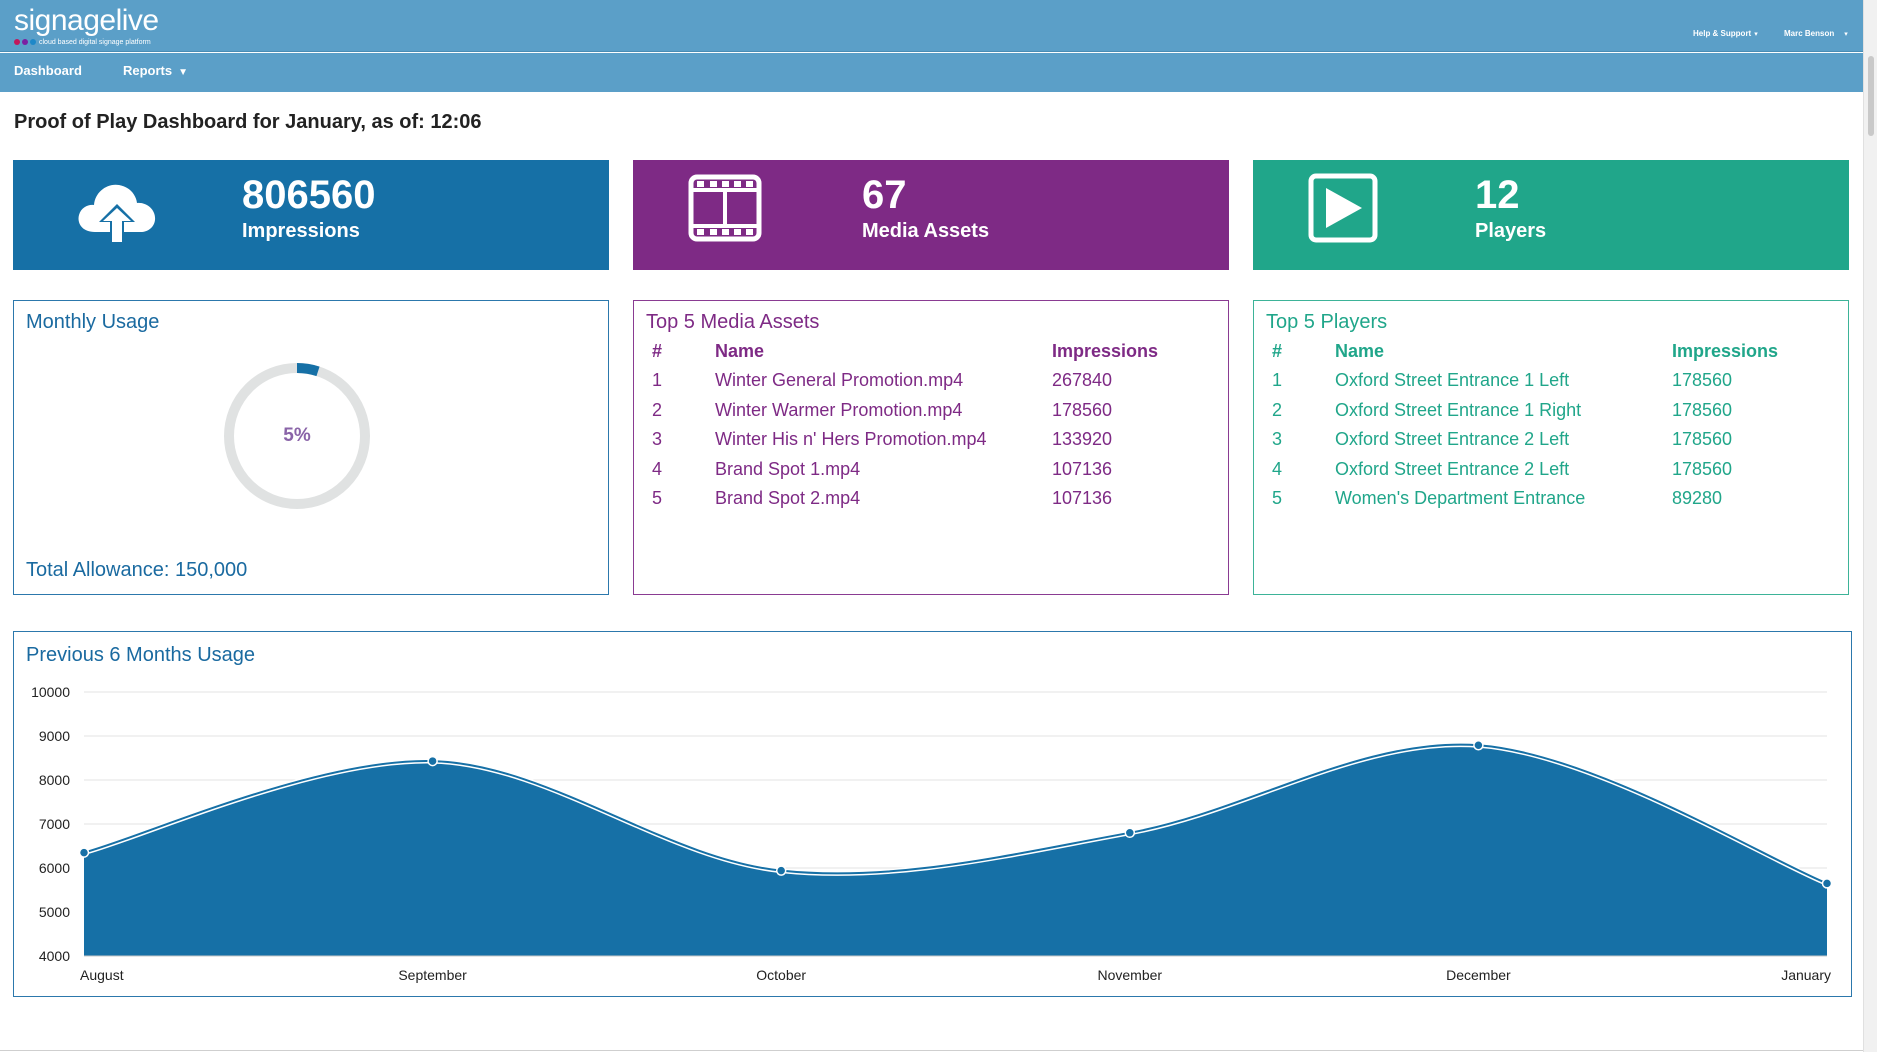 This screenshot has width=1877, height=1052. I want to click on nav-dashboard: Dashboard, so click(48, 70).